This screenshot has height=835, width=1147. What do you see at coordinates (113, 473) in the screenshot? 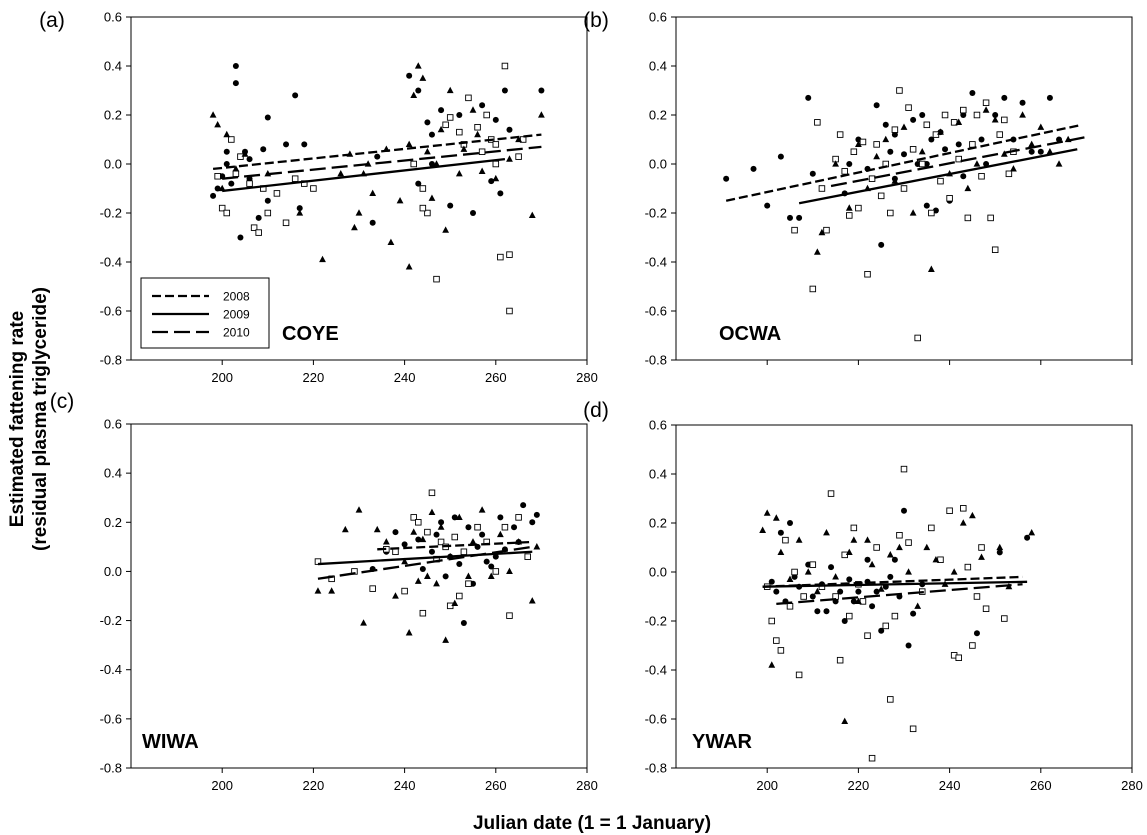
I see `y-tick-label: 0.4` at bounding box center [113, 473].